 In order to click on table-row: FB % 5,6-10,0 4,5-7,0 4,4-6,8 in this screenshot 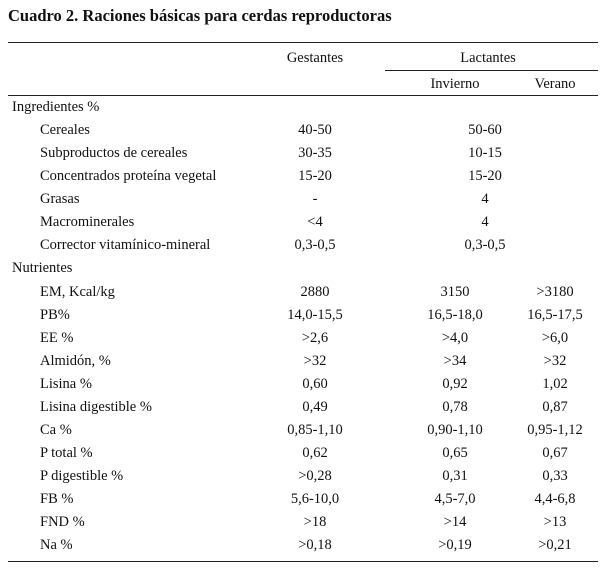, I will do `click(300, 499)`.